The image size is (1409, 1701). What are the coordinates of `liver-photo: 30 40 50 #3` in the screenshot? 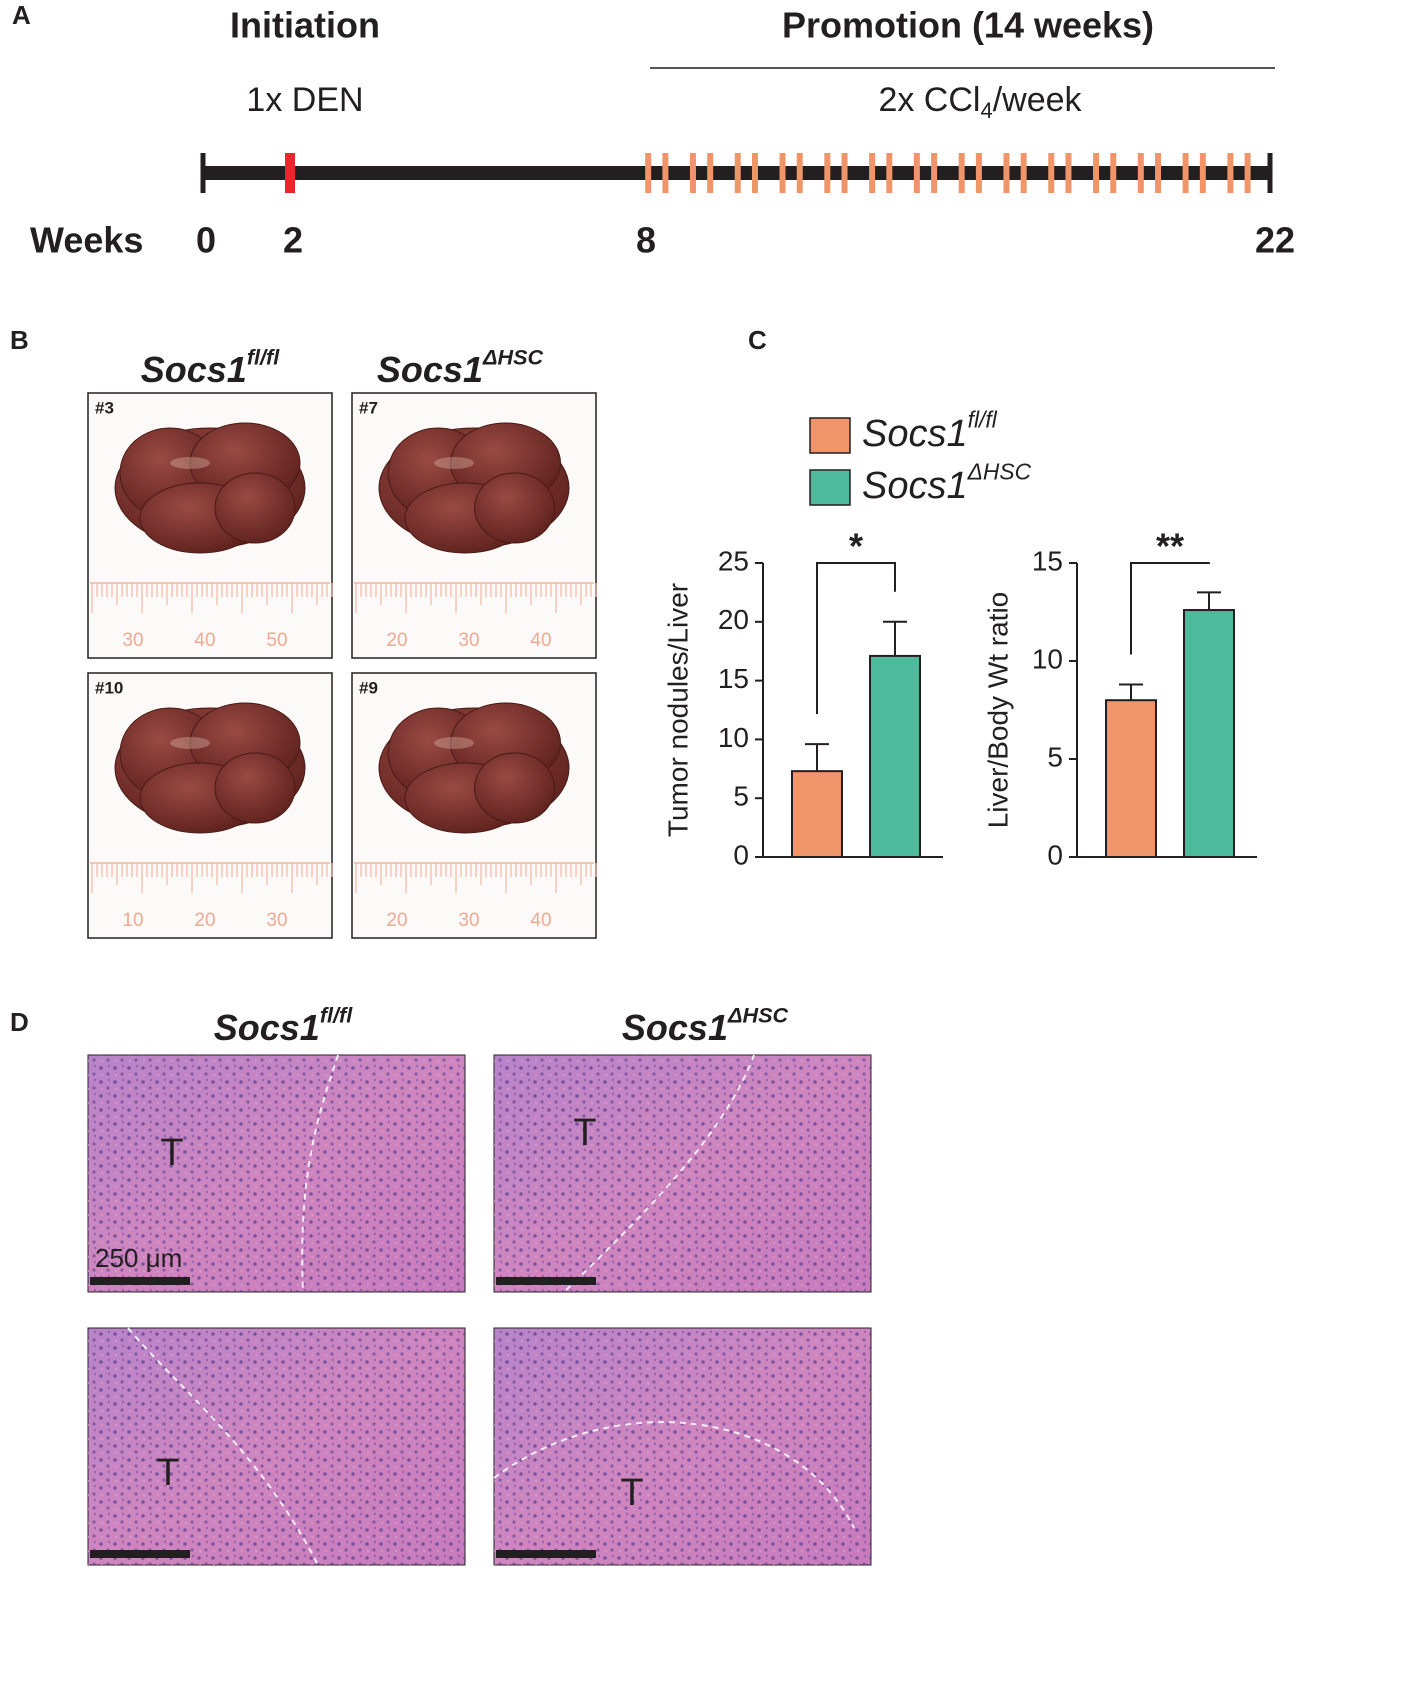 It's located at (210, 525).